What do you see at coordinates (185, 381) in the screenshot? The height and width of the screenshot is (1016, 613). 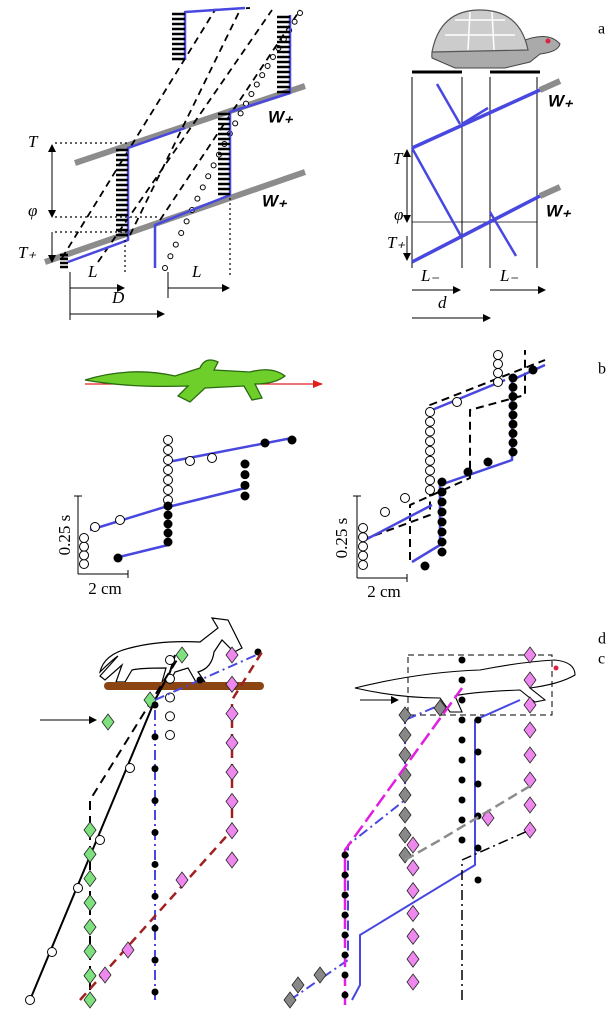 I see `lizard` at bounding box center [185, 381].